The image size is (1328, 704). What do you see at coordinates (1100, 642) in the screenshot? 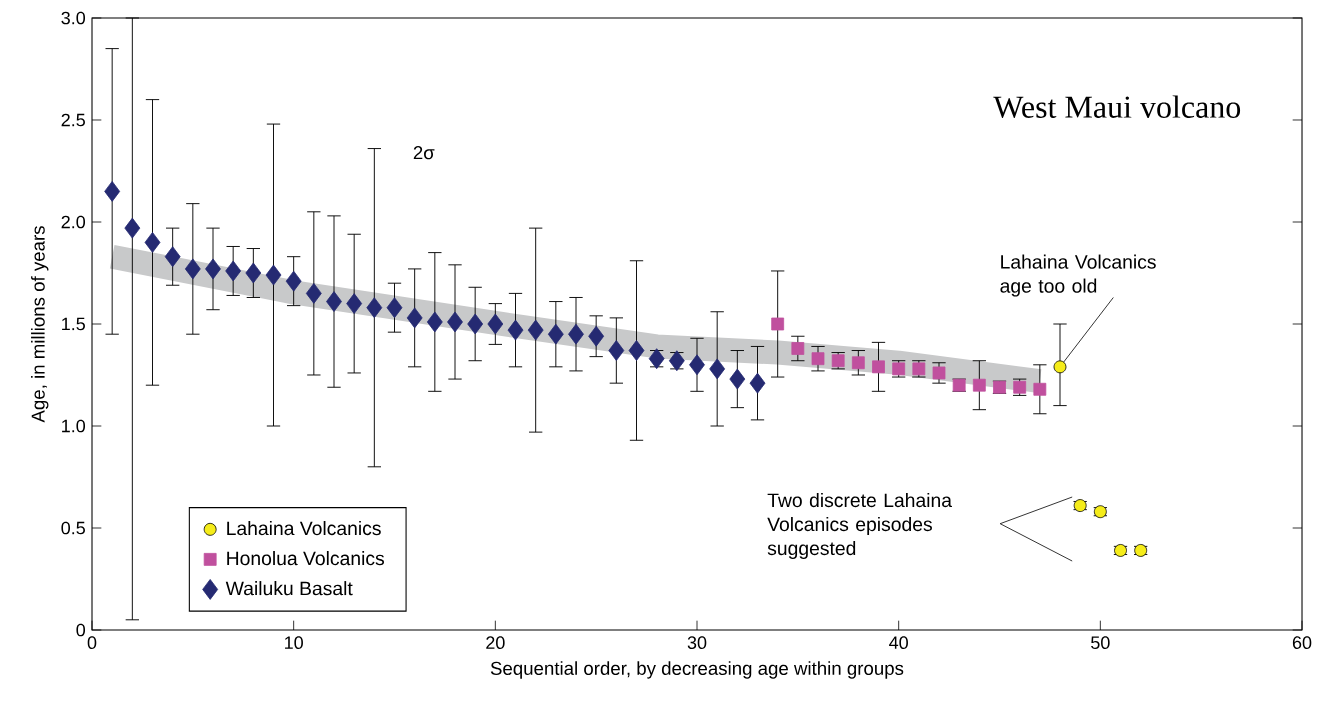
I see `x-tick-label: 50` at bounding box center [1100, 642].